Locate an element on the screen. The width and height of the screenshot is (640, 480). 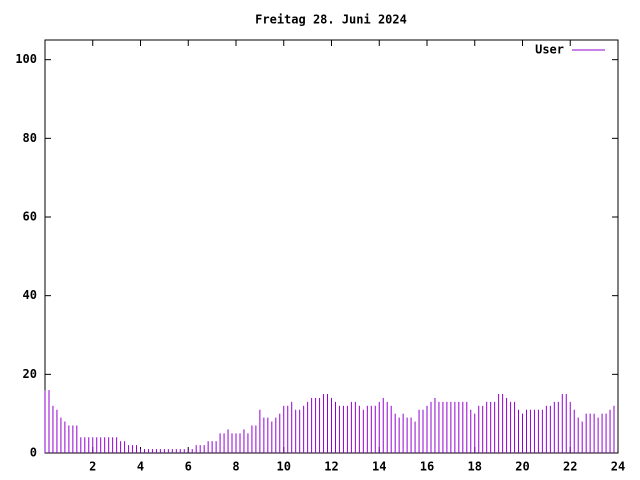
x-tick-label: 18 is located at coordinates (475, 467).